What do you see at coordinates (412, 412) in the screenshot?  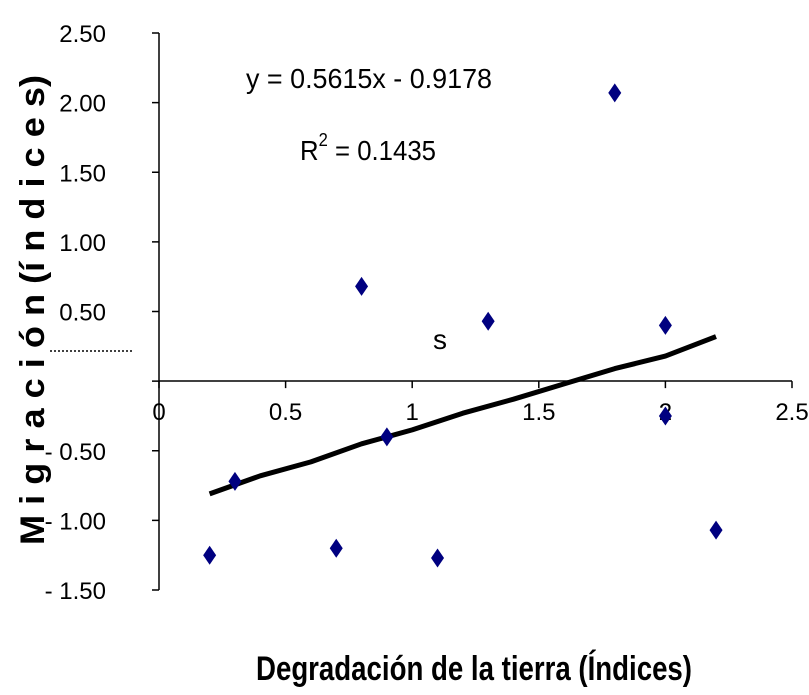 I see `x-tick-label: 1` at bounding box center [412, 412].